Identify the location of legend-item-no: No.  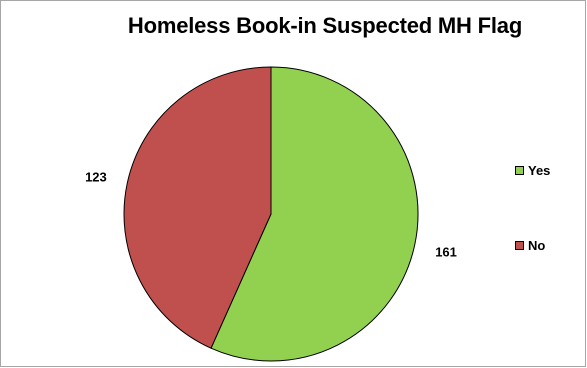
(530, 245).